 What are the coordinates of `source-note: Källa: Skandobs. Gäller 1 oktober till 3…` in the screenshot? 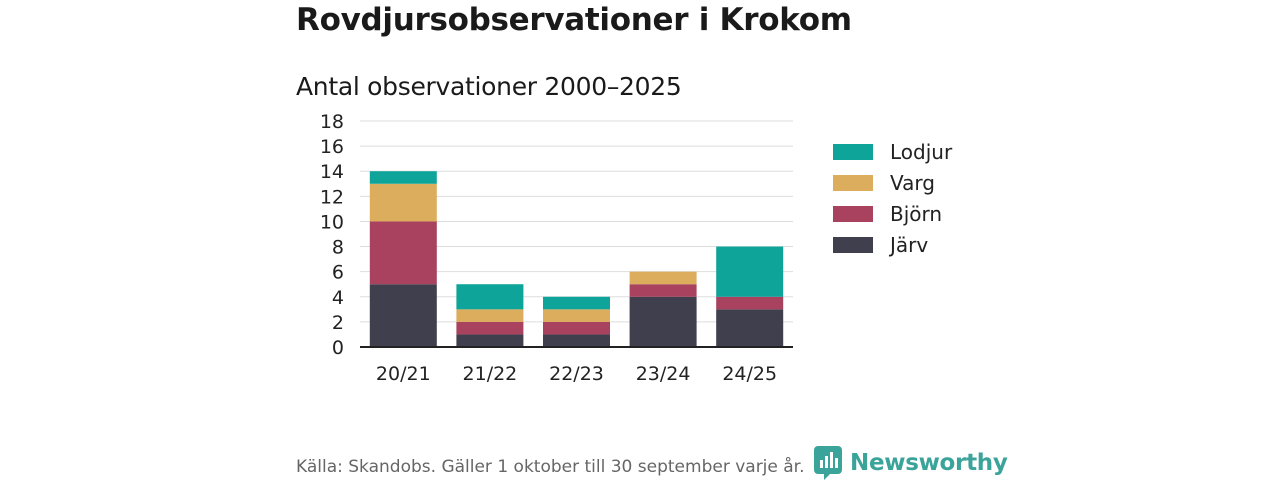 It's located at (550, 467).